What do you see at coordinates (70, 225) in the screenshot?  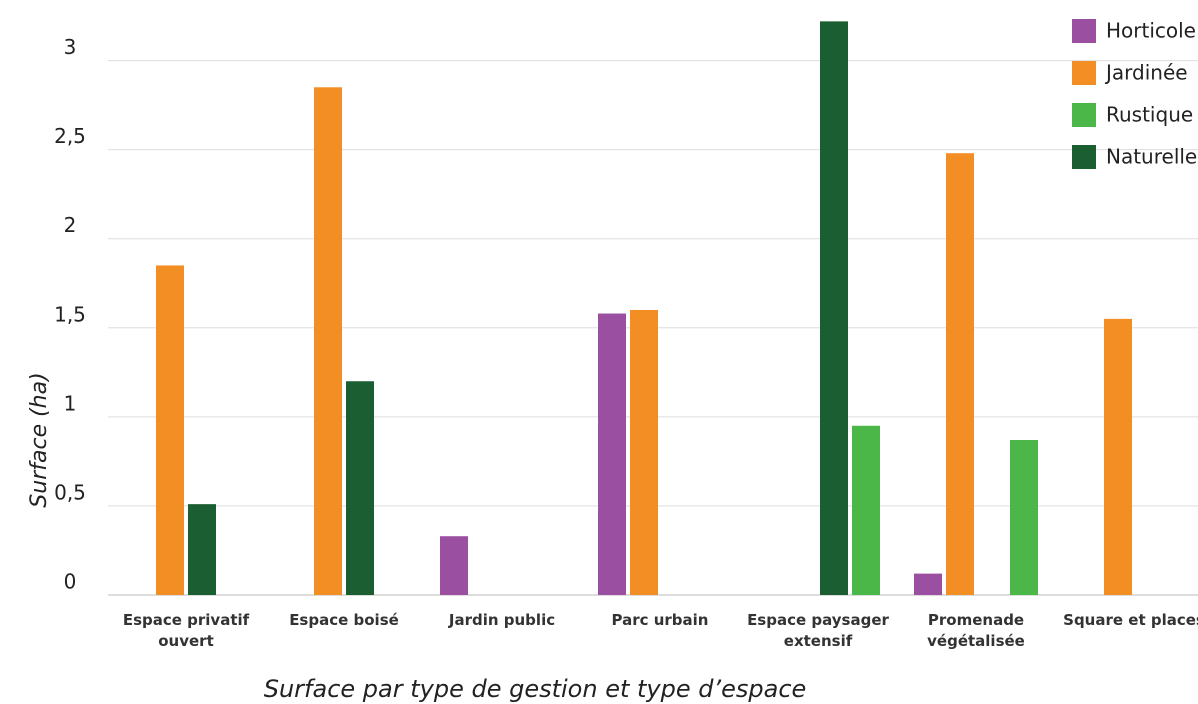 I see `y-tick-label: 2` at bounding box center [70, 225].